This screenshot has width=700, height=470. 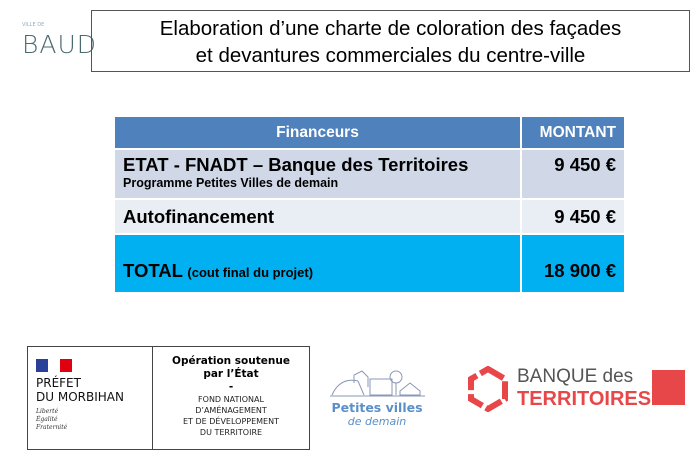 What do you see at coordinates (80, 397) in the screenshot?
I see `prefet-line2: DU MORBIHAN` at bounding box center [80, 397].